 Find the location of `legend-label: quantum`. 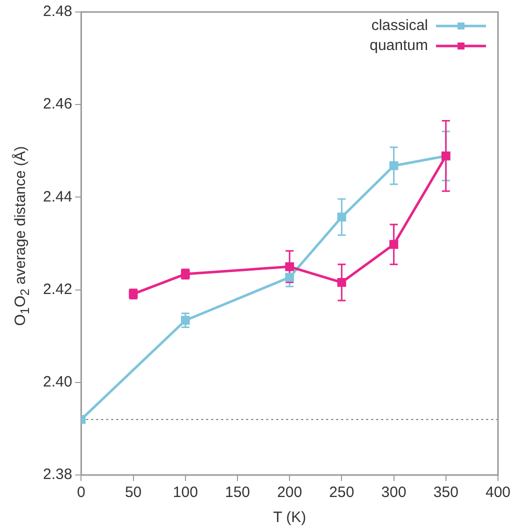

legend-label: quantum is located at coordinates (399, 45).